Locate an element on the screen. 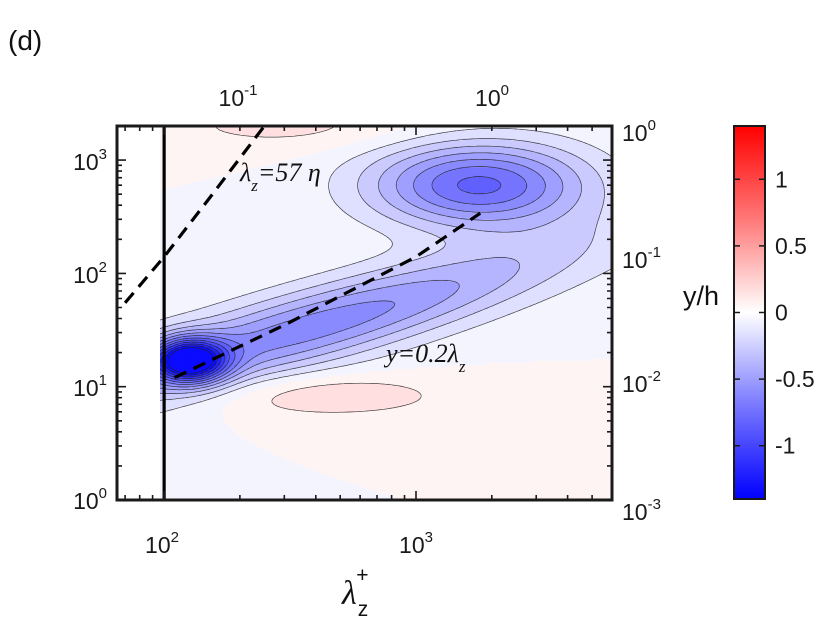 The image size is (830, 623). x-top-tick-label-0: 10⁻¹ is located at coordinates (238, 96).